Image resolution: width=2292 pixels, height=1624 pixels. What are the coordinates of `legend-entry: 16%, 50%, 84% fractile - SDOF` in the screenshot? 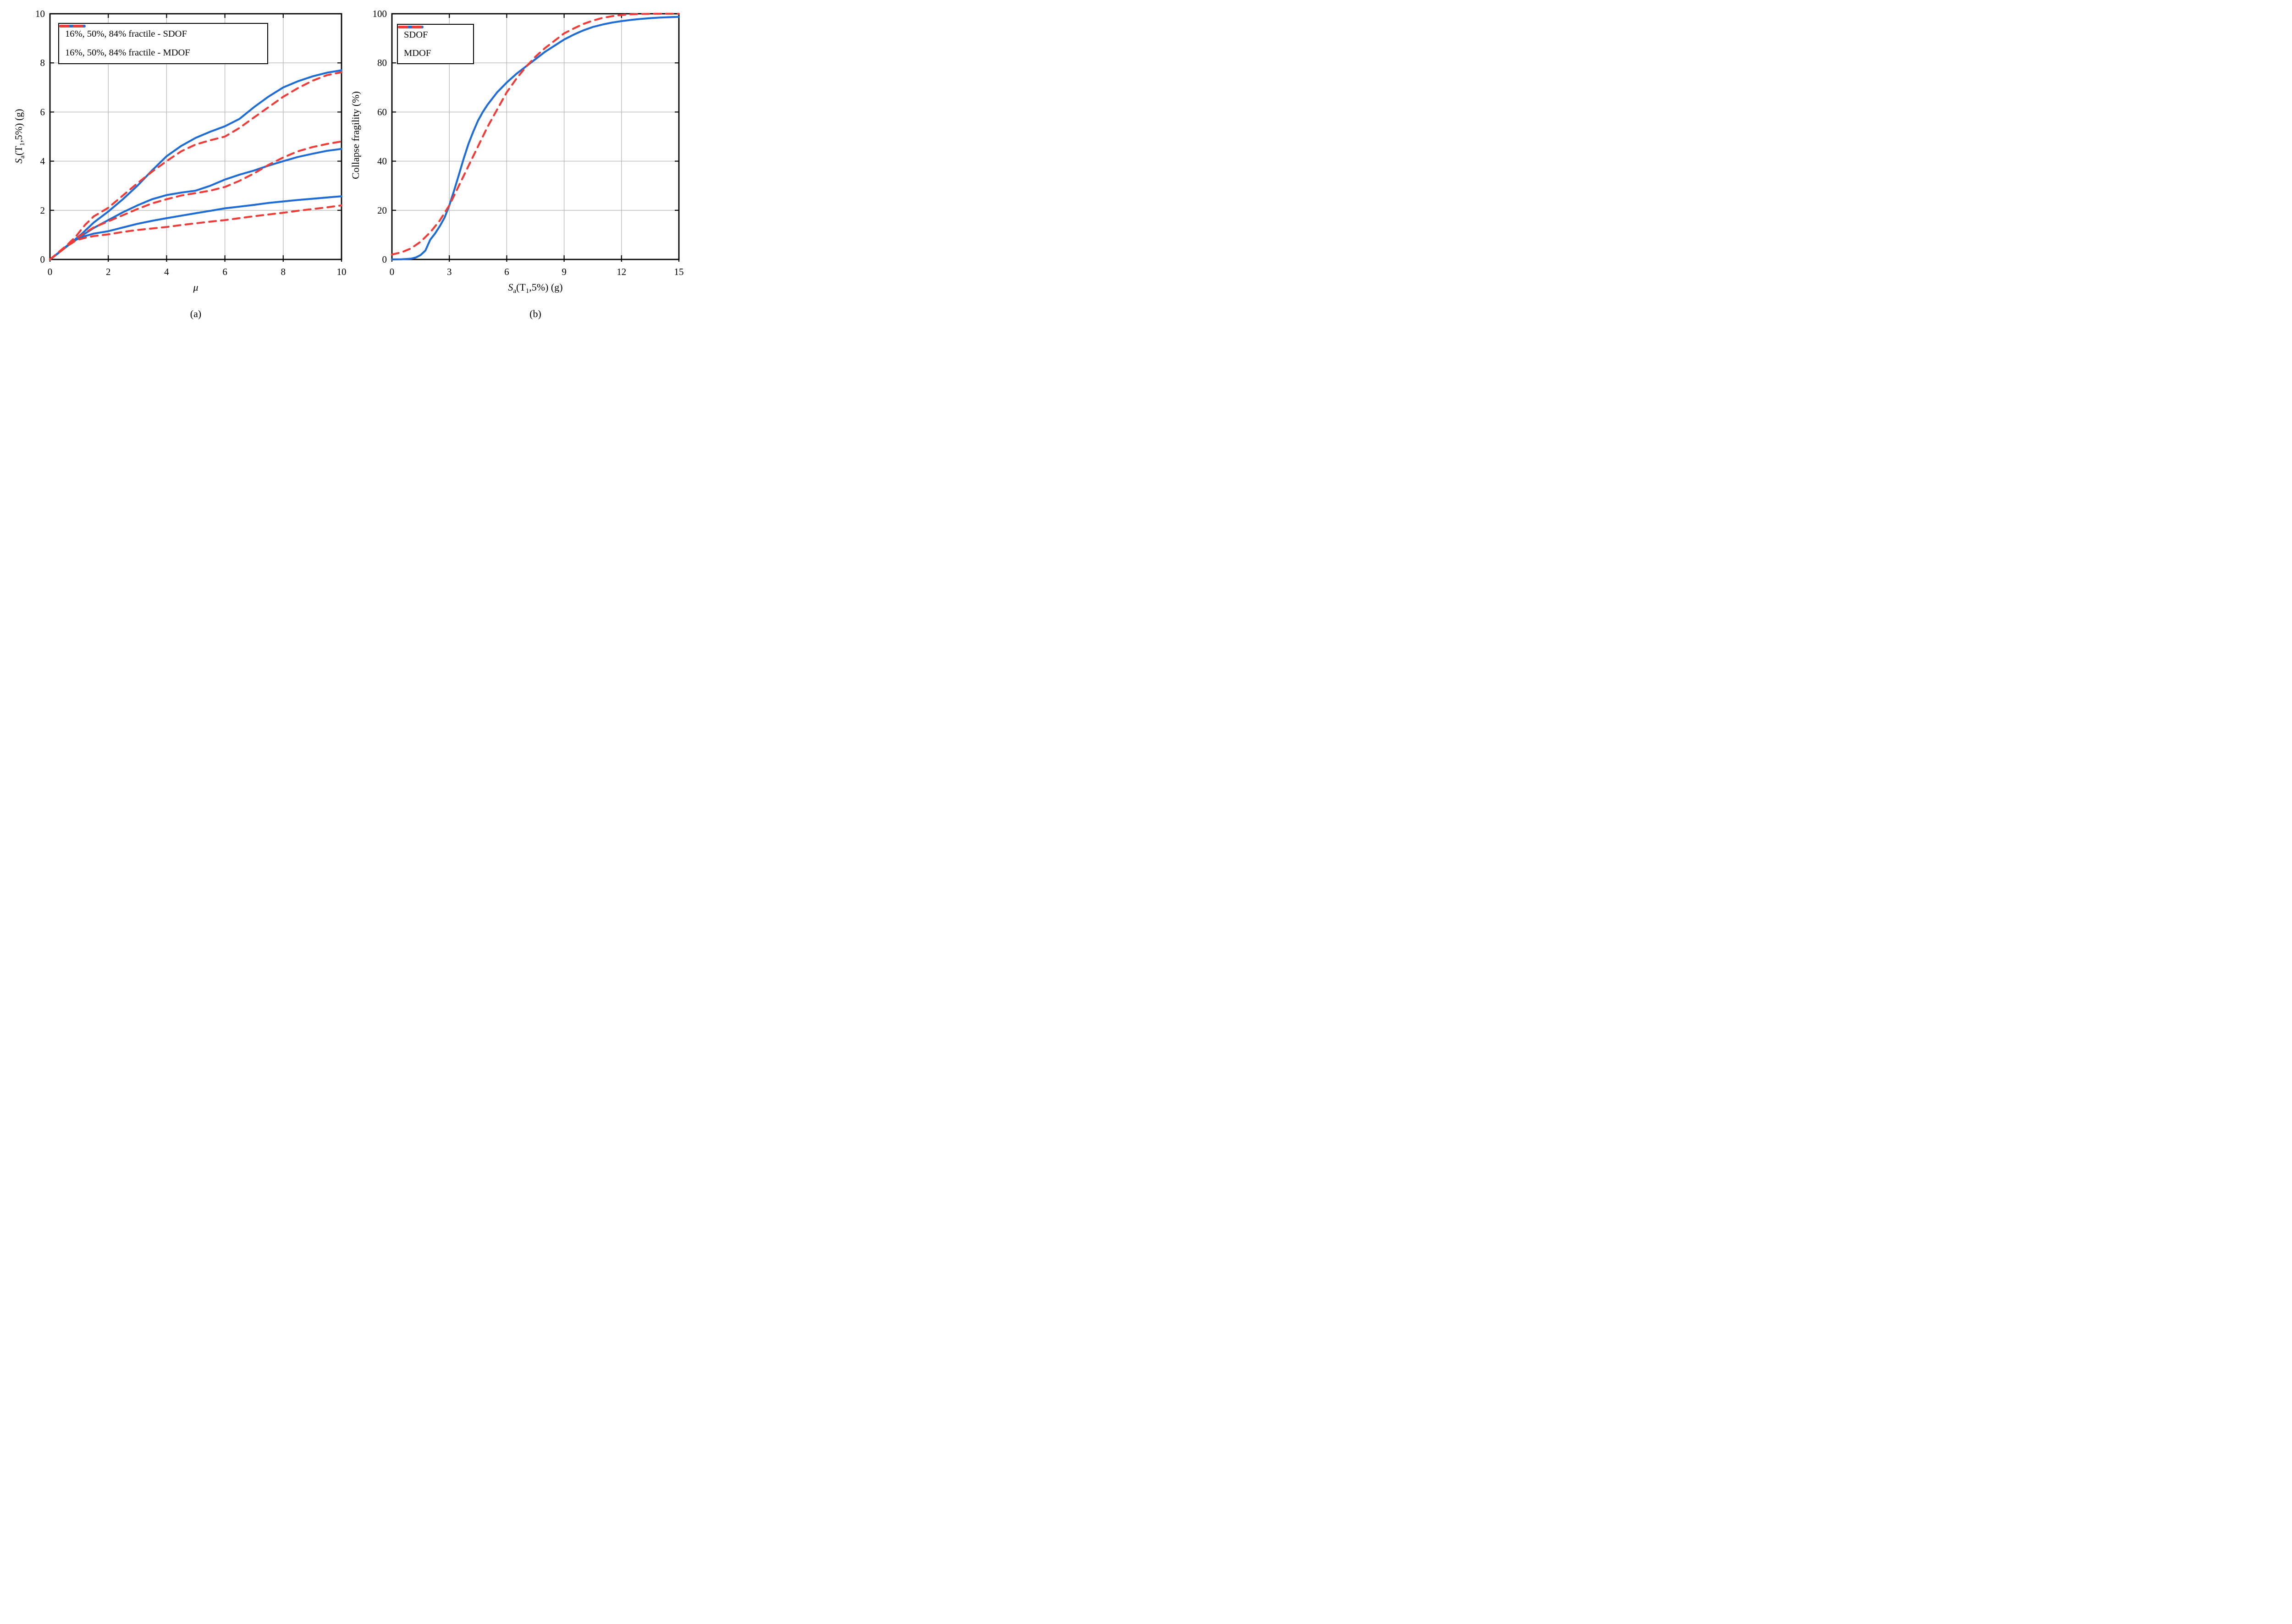 It's located at (163, 32).